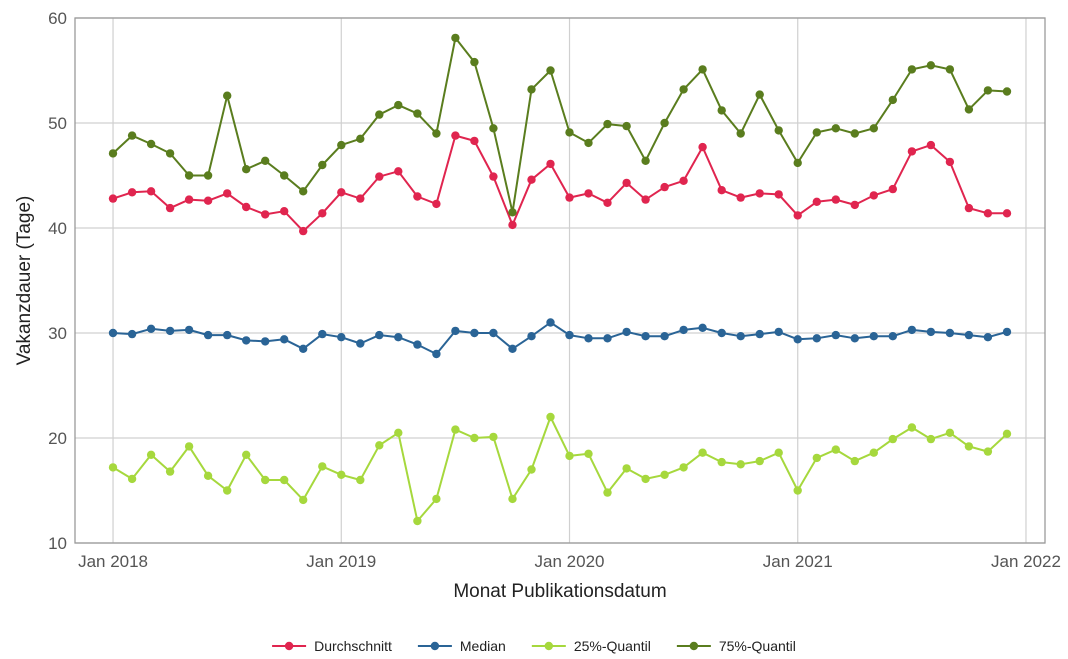 This screenshot has height=659, width=1068. I want to click on y-tick-label: 50, so click(57, 123).